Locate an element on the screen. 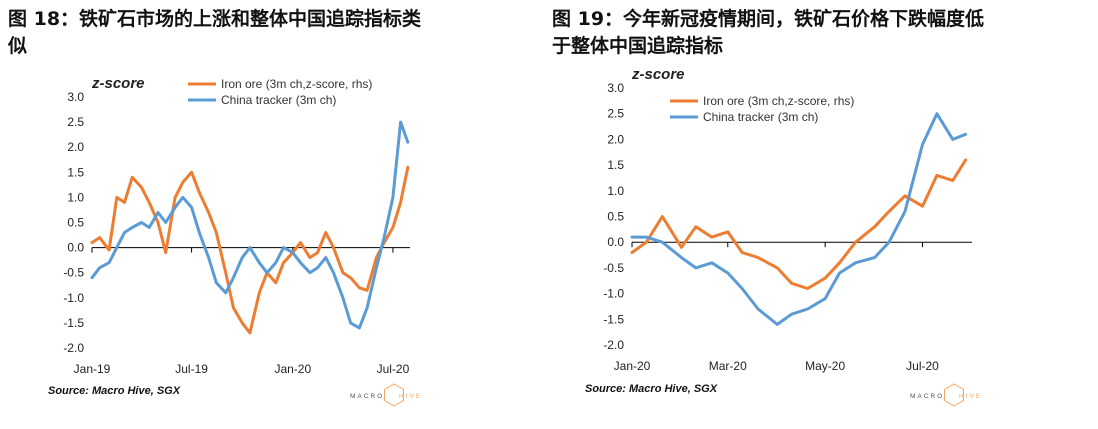 The image size is (1098, 429). right-y-tick-label: 3.0 is located at coordinates (615, 88).